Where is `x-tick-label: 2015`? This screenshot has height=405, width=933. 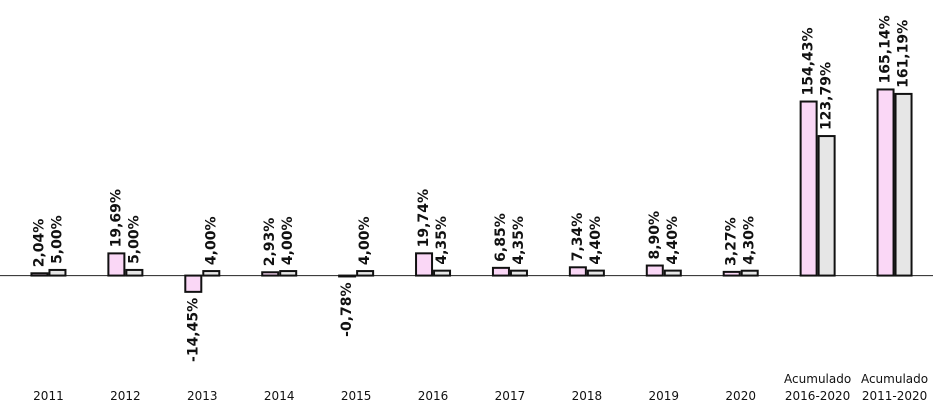 x-tick-label: 2015 is located at coordinates (356, 396).